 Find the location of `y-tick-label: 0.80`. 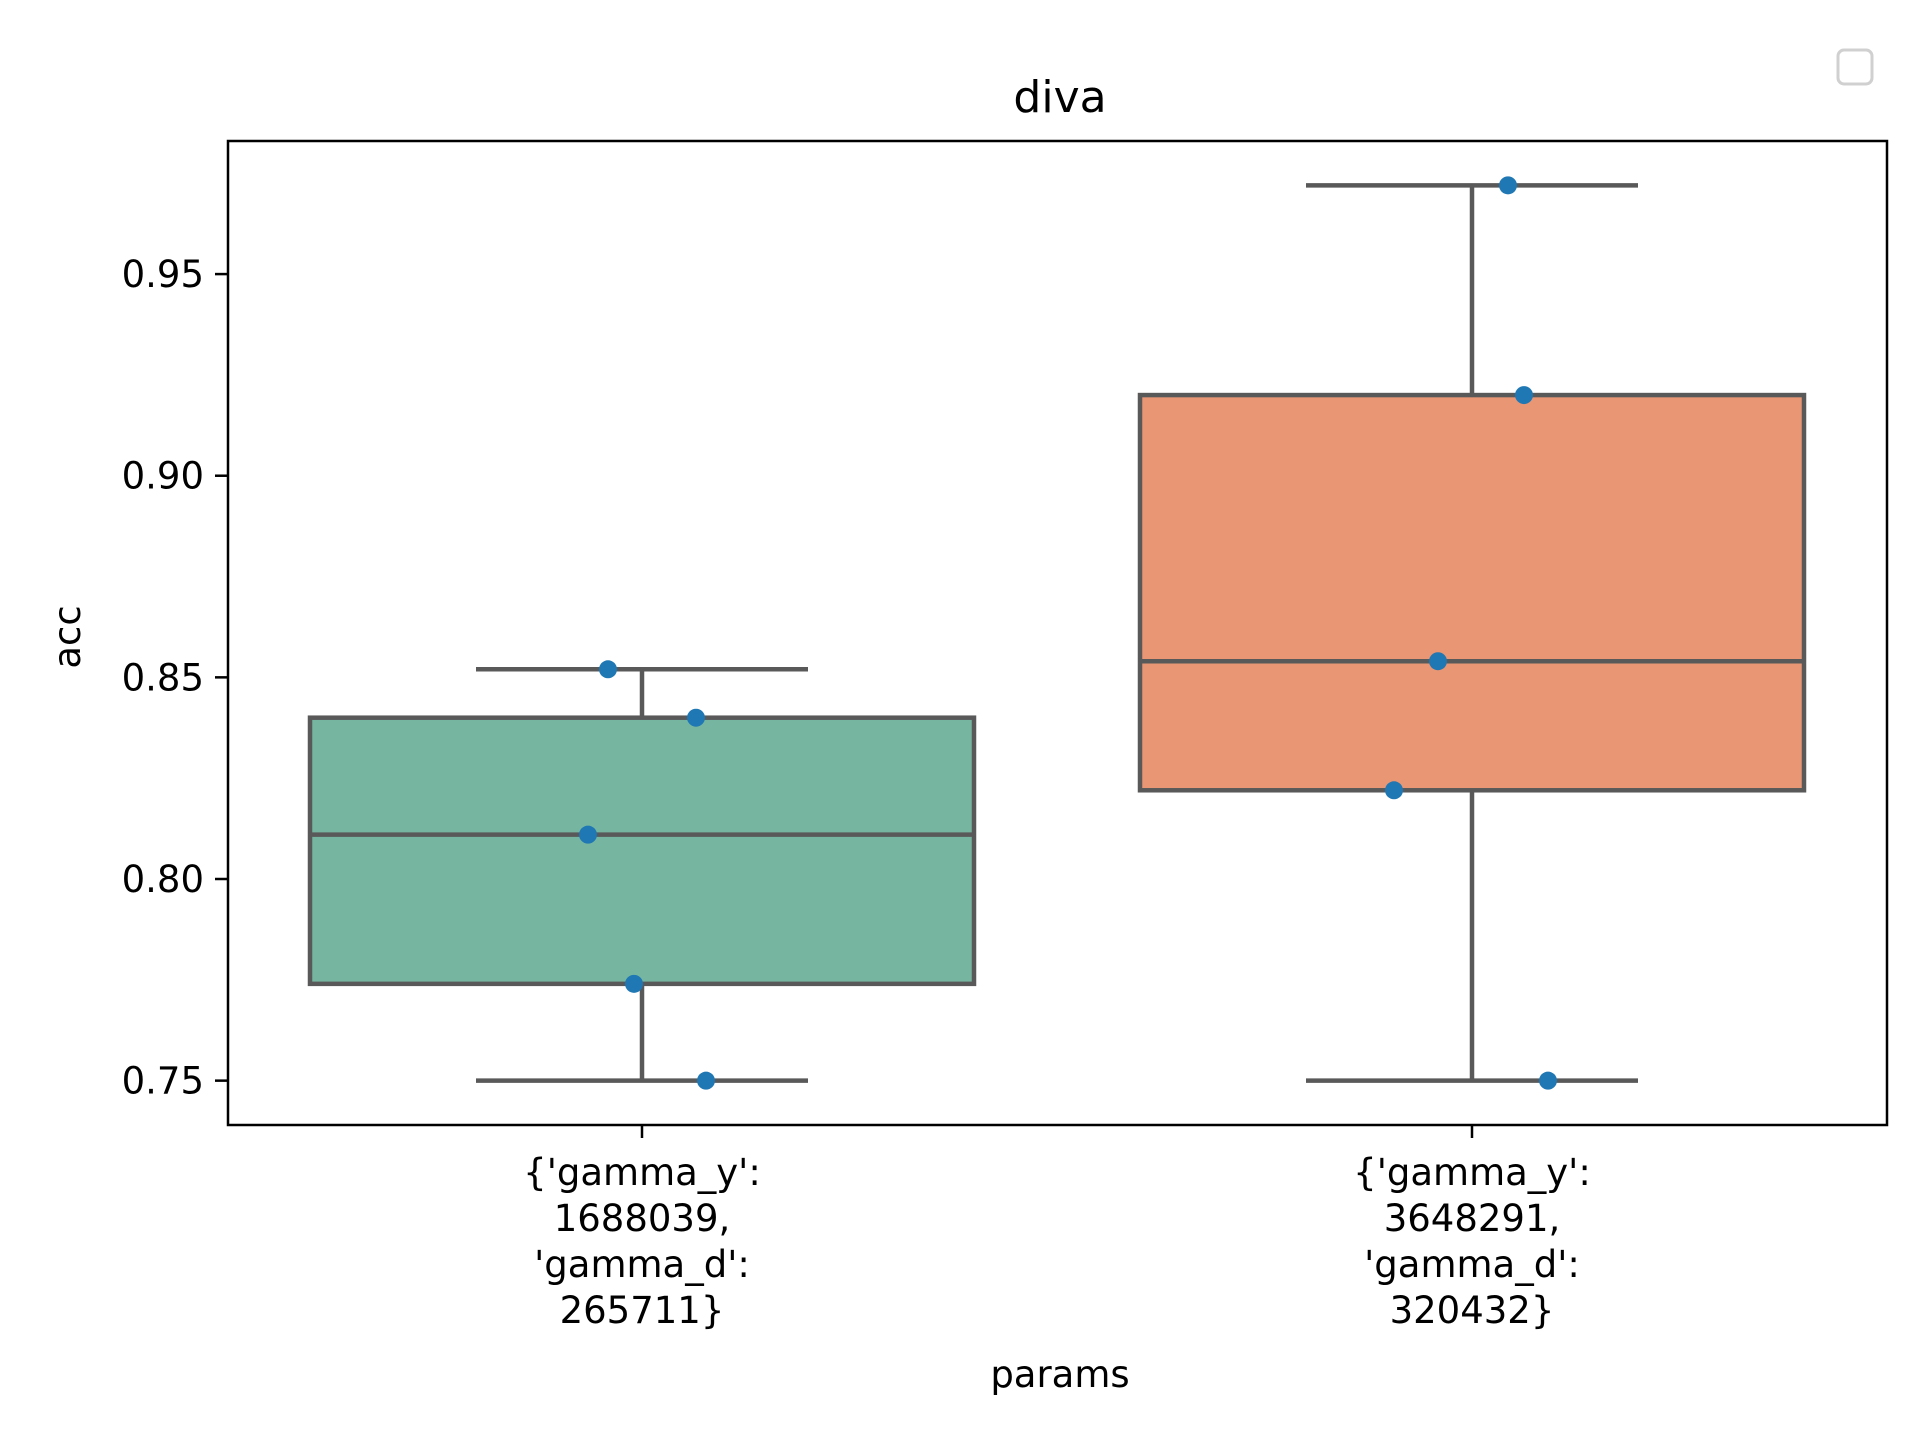

y-tick-label: 0.80 is located at coordinates (163, 879).